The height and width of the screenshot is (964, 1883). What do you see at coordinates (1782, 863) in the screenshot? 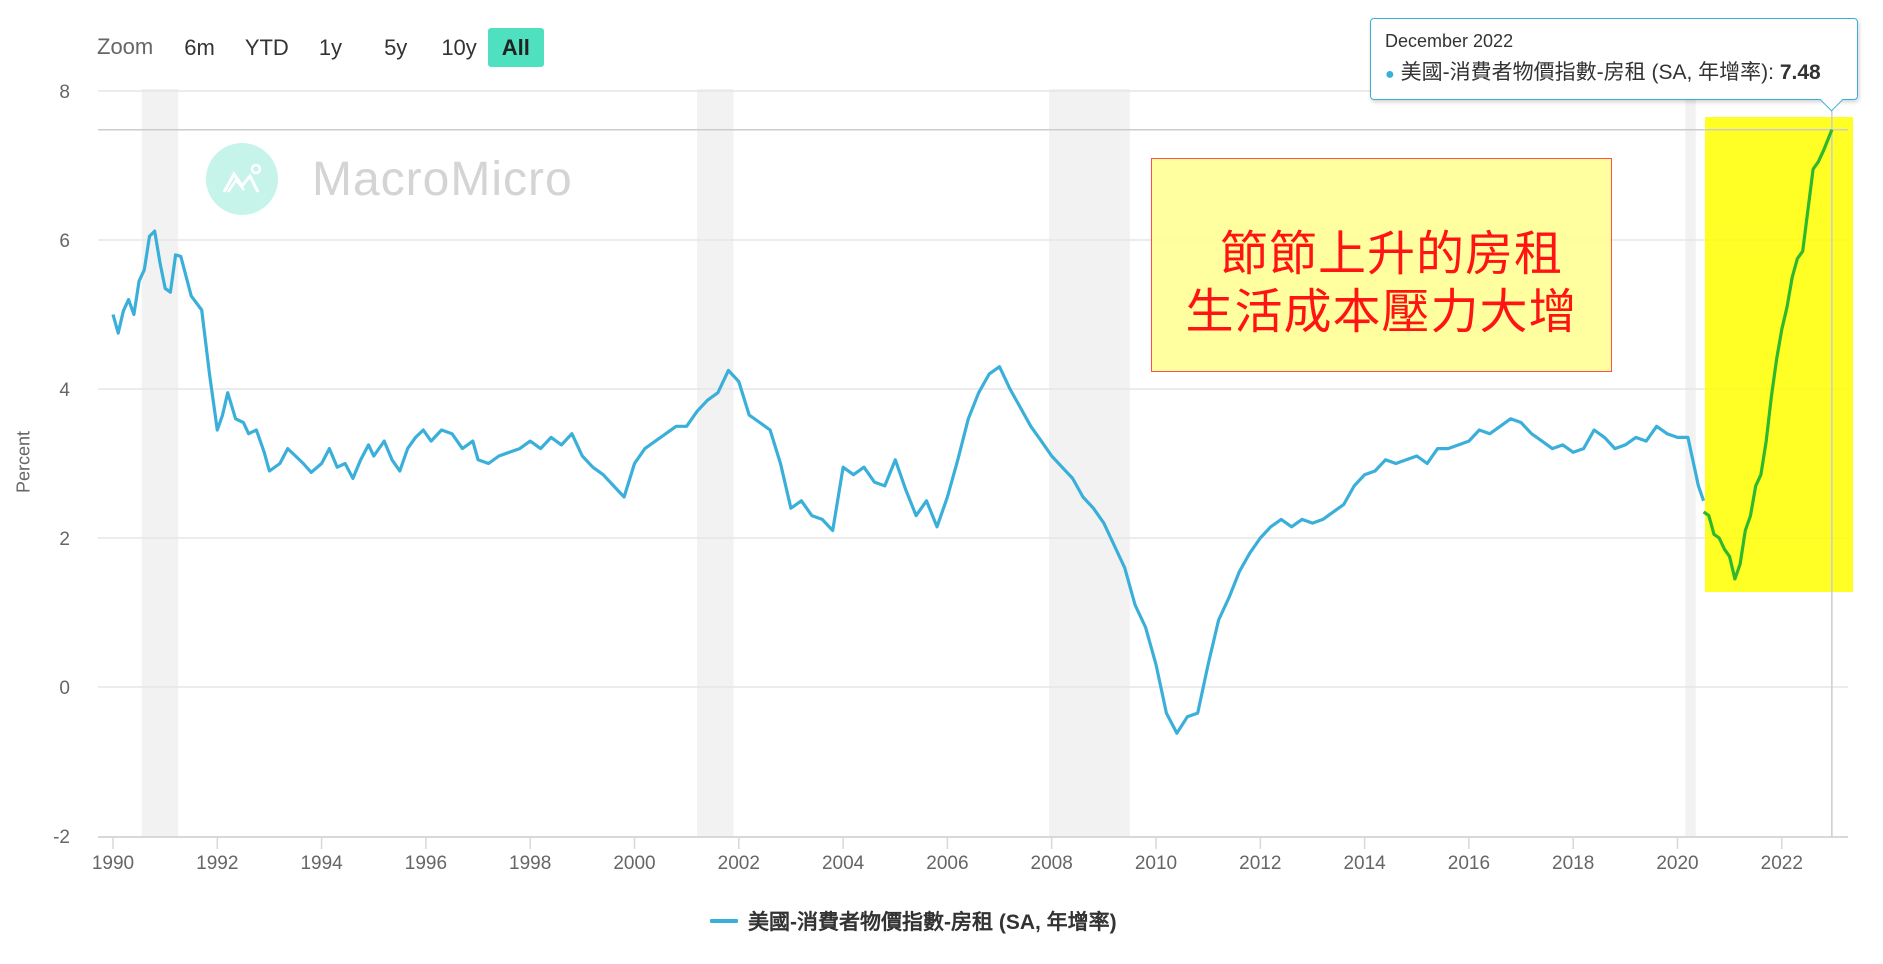
I see `x-tick-label: 2022` at bounding box center [1782, 863].